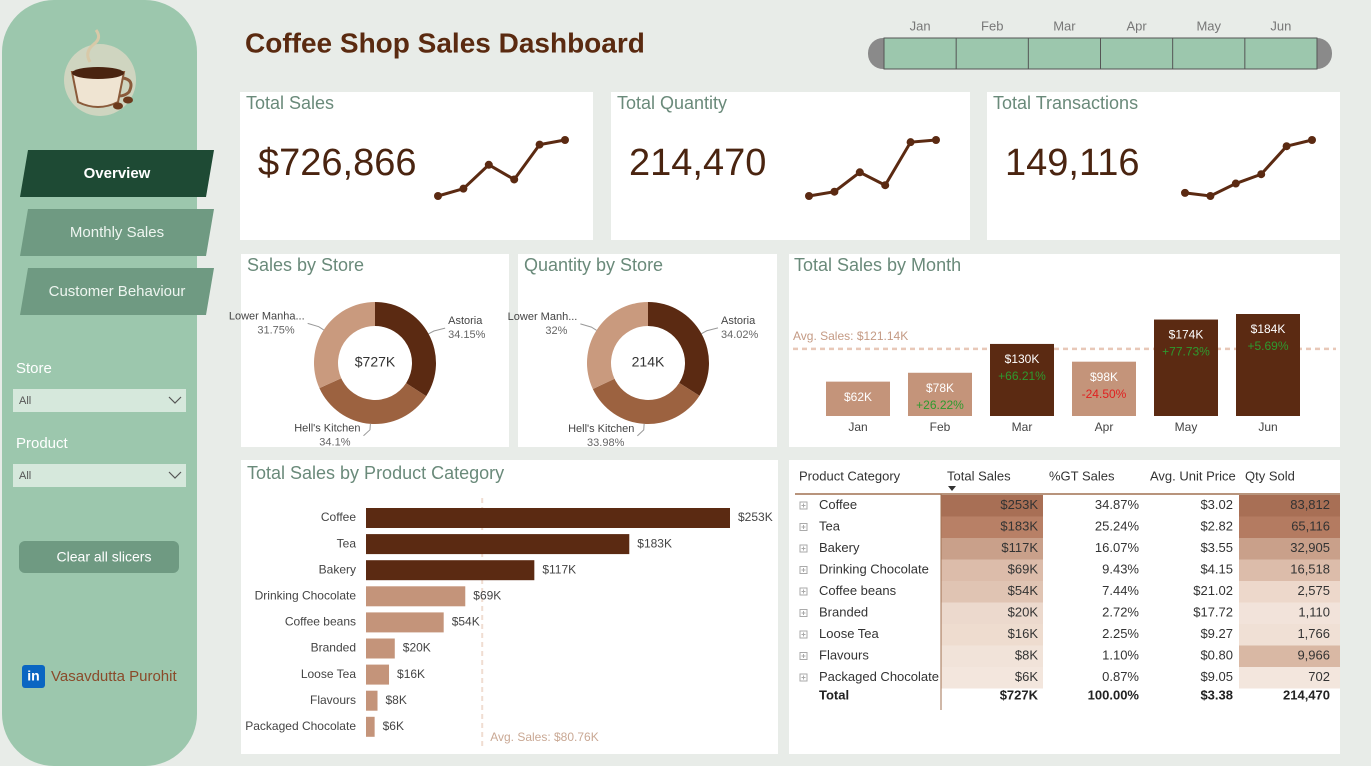  I want to click on kpi-title: Total Transactions, so click(1065, 103).